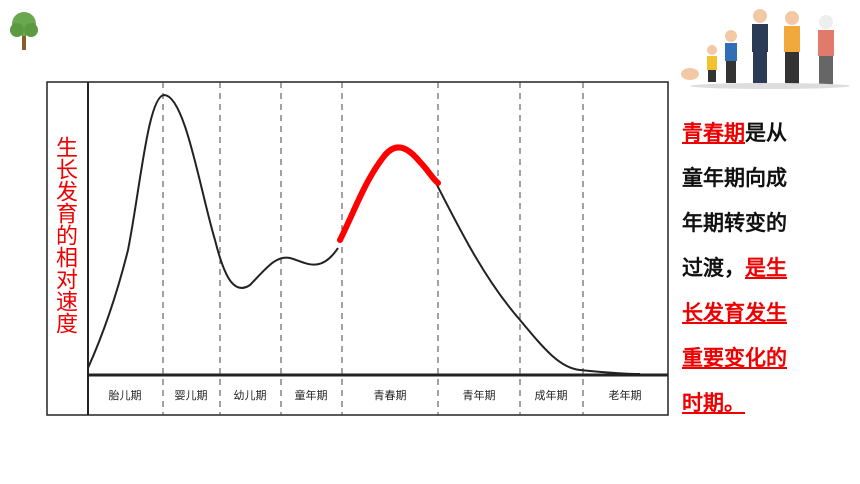  Describe the element at coordinates (734, 178) in the screenshot. I see `text-segment: 童年期向成` at that location.